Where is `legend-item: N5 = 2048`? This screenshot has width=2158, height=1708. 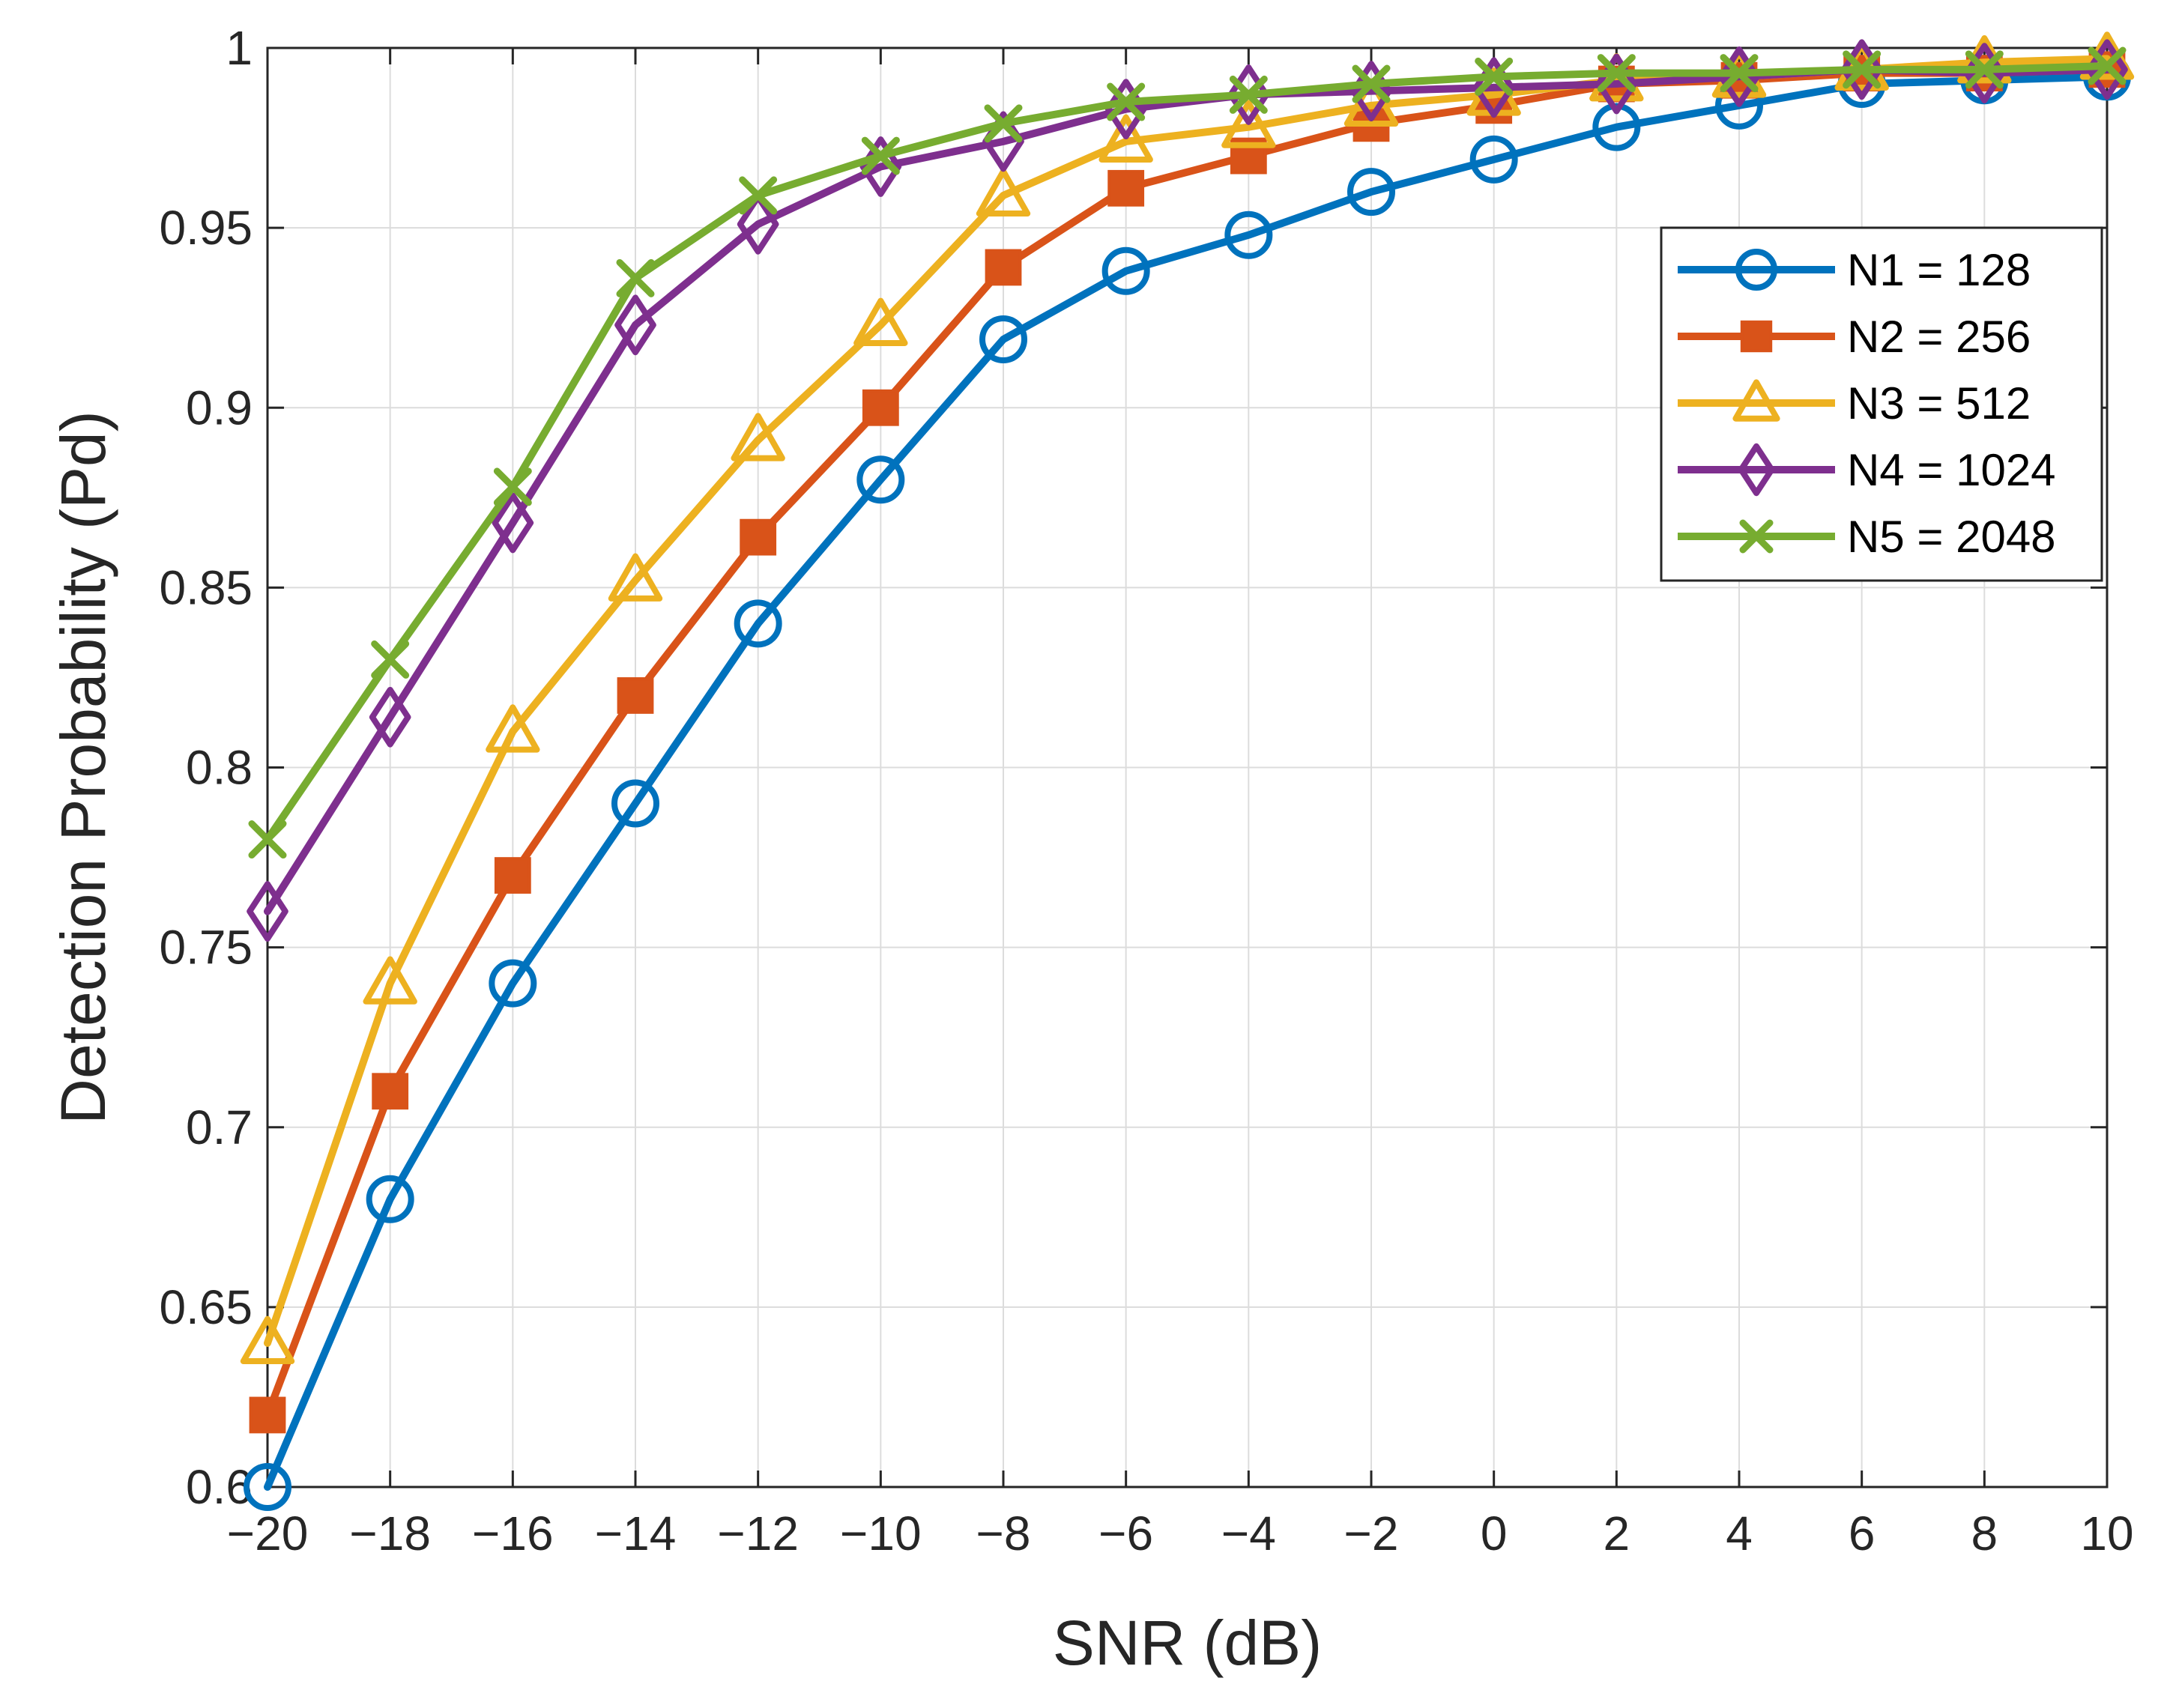 legend-item: N5 = 2048 is located at coordinates (1867, 537).